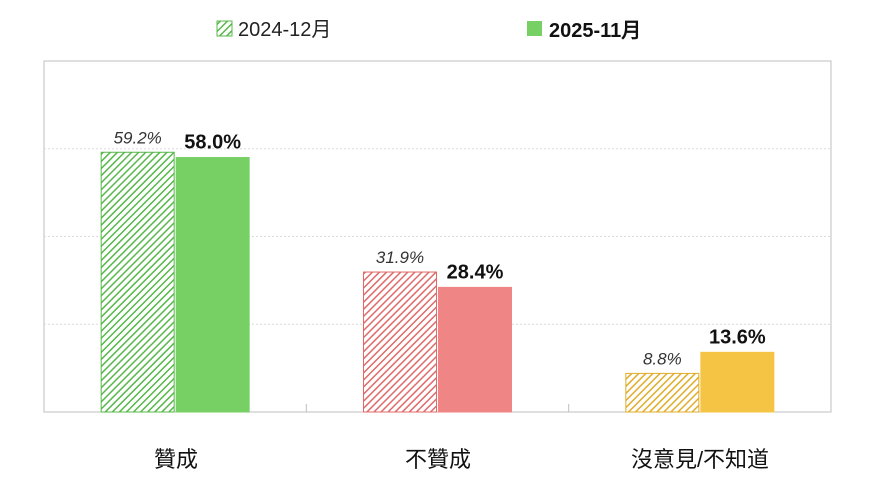 Image resolution: width=879 pixels, height=495 pixels. Describe the element at coordinates (400, 257) in the screenshot. I see `value-label-2024-12-1: 31.9%` at that location.